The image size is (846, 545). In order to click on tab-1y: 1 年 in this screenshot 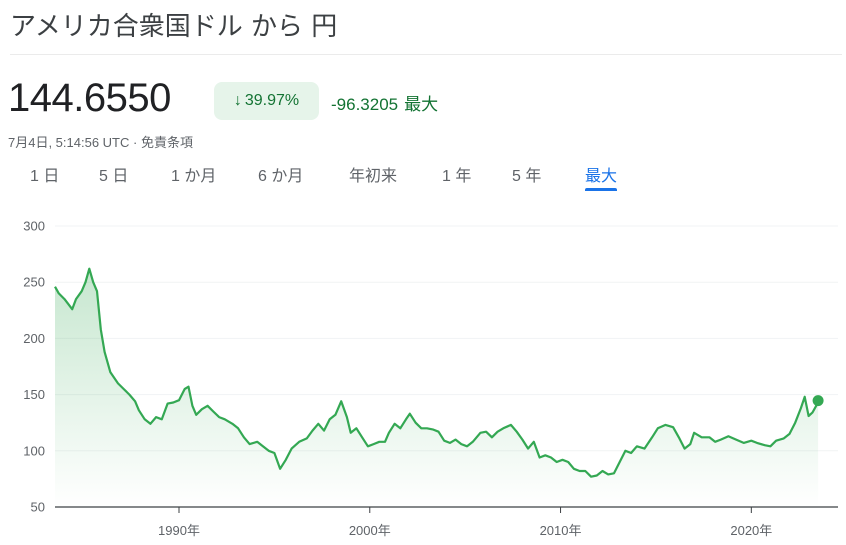, I will do `click(456, 174)`.